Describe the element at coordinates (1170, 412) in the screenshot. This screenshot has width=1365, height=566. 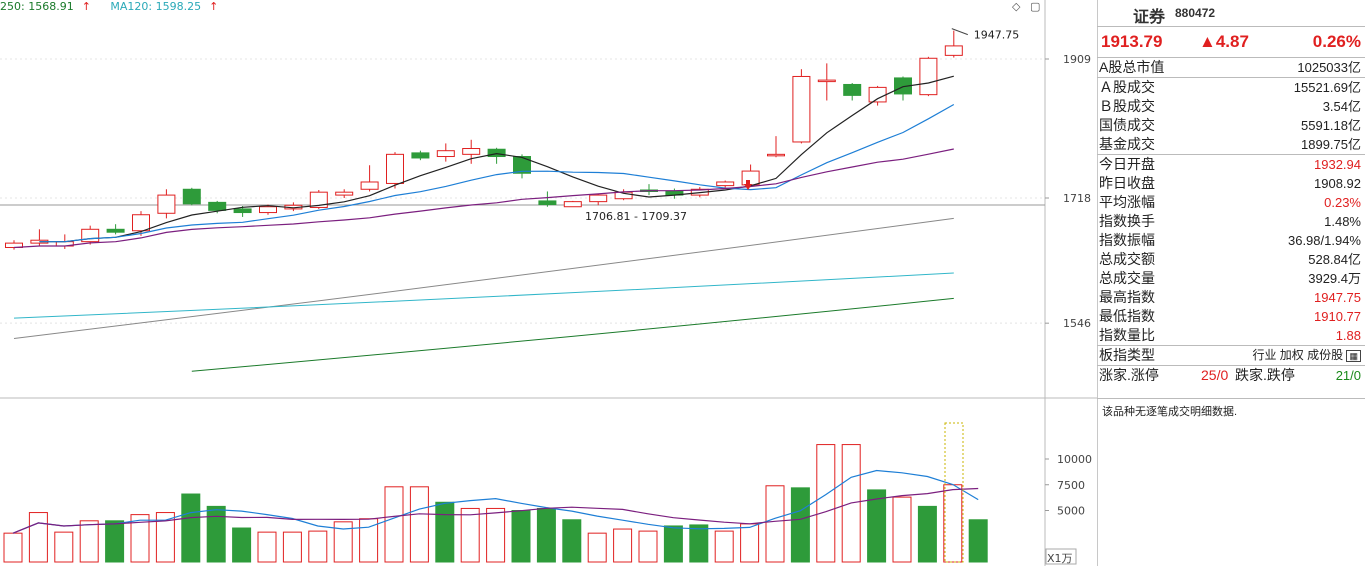
I see `trade-detail-note: 该品种无逐笔成交明细数据.` at that location.